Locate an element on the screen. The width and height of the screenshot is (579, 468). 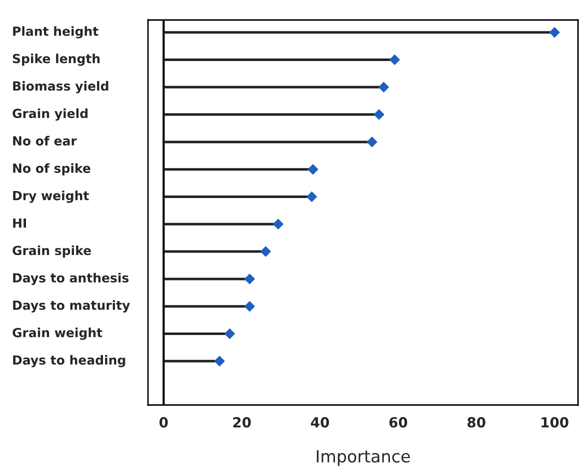
x-tick-label: 60 is located at coordinates (398, 422).